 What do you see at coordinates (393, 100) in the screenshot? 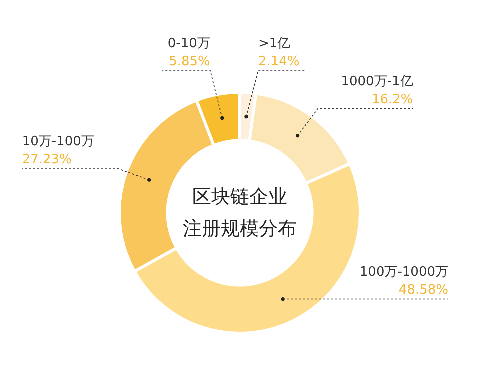
I see `data-label: 16.2%` at bounding box center [393, 100].